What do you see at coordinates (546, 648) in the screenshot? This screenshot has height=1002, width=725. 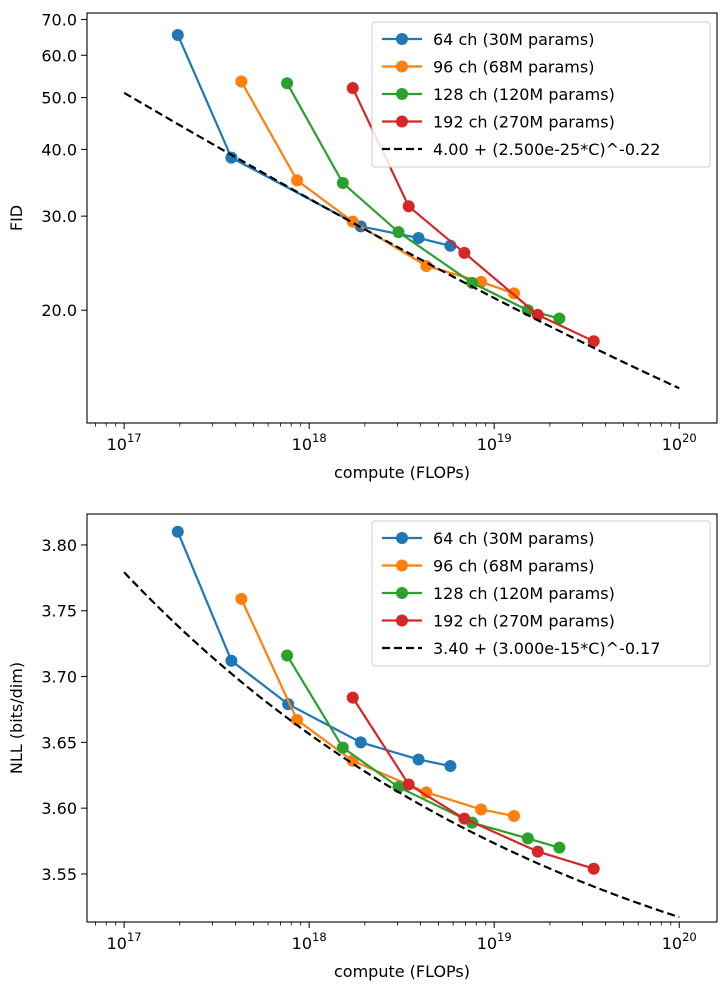 I see `legend-label: 3.40 + (3.000e-15*C)^-0.17` at bounding box center [546, 648].